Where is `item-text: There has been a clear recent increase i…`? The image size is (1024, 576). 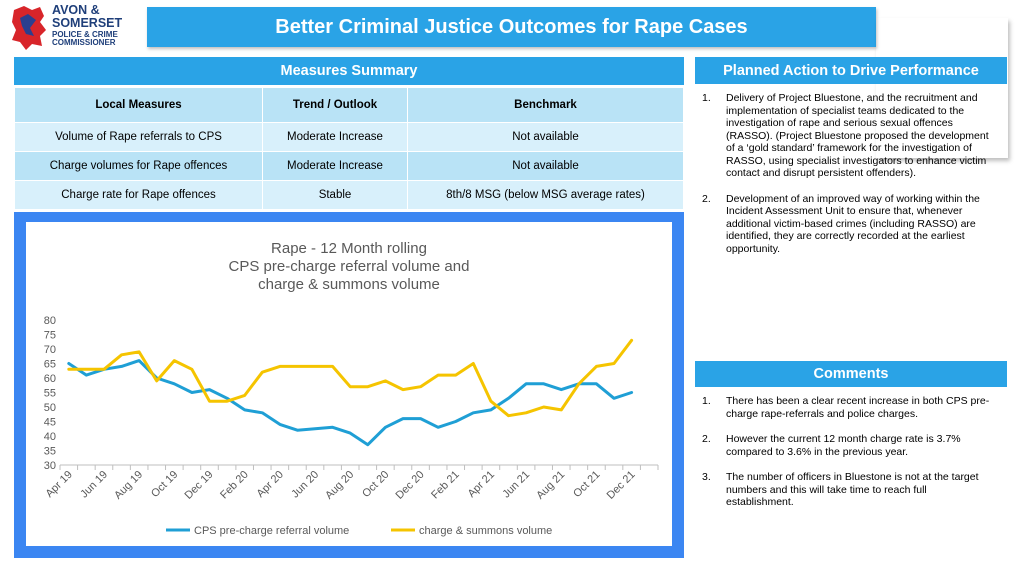
item-text: There has been a clear recent increase i… is located at coordinates (858, 407).